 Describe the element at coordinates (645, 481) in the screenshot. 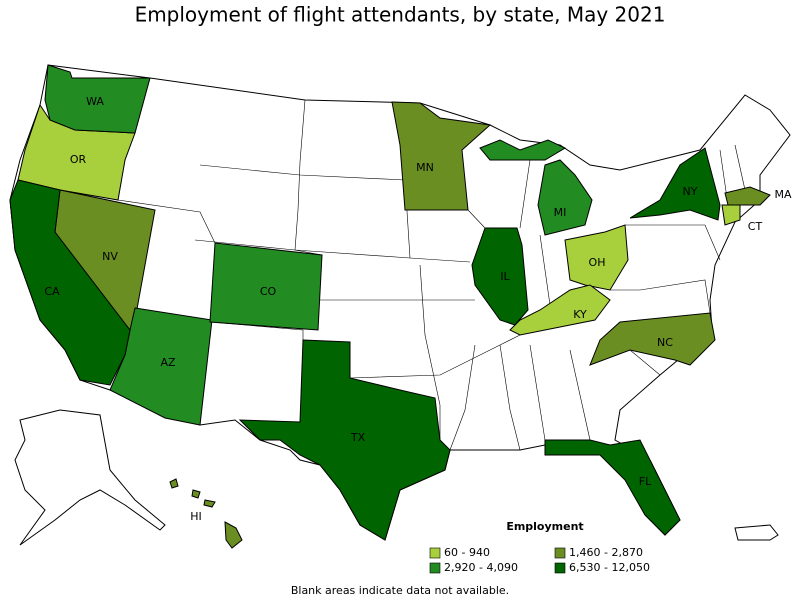

I see `state-label: FL` at that location.